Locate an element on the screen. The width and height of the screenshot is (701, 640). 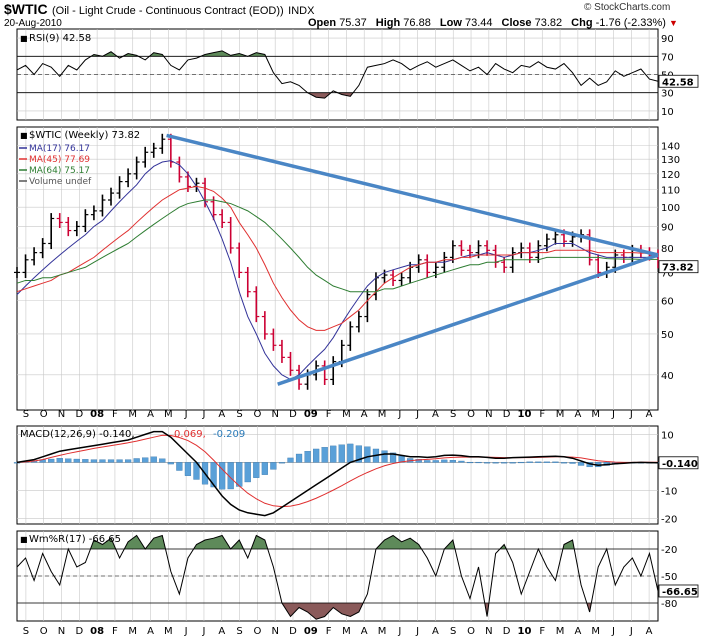
open-label: Open is located at coordinates (322, 23).